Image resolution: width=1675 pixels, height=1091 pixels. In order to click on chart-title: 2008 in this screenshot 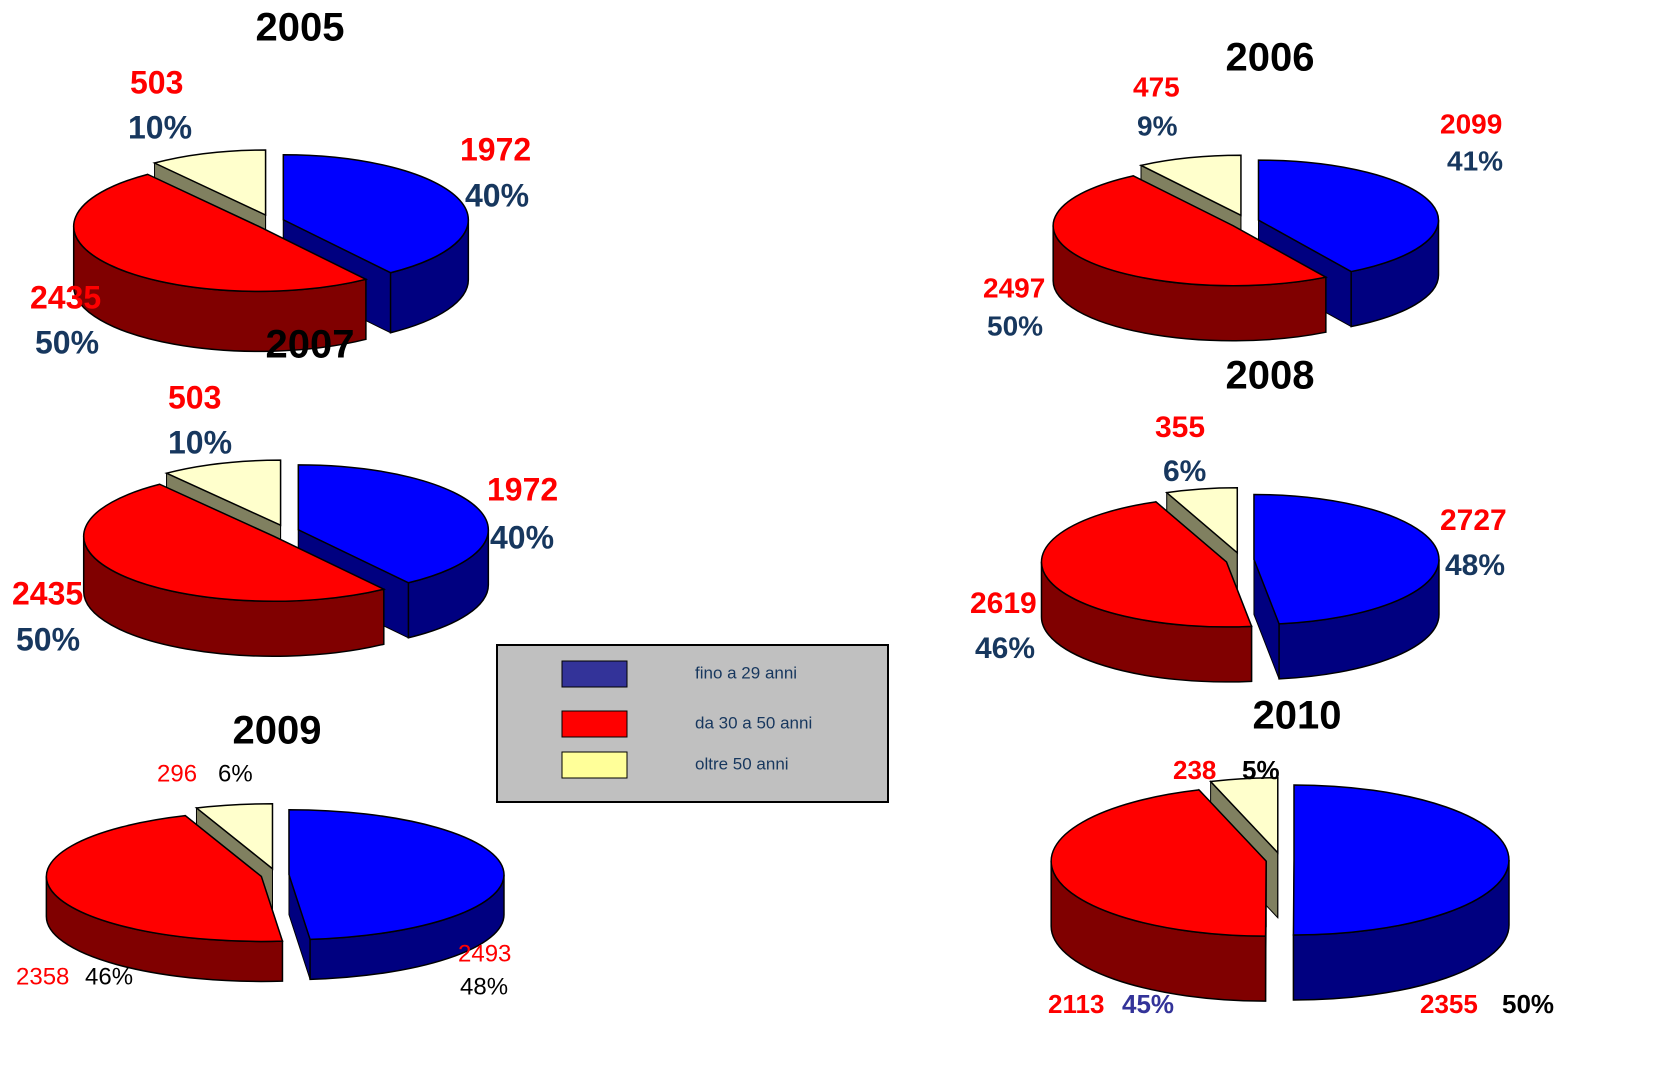, I will do `click(1270, 376)`.